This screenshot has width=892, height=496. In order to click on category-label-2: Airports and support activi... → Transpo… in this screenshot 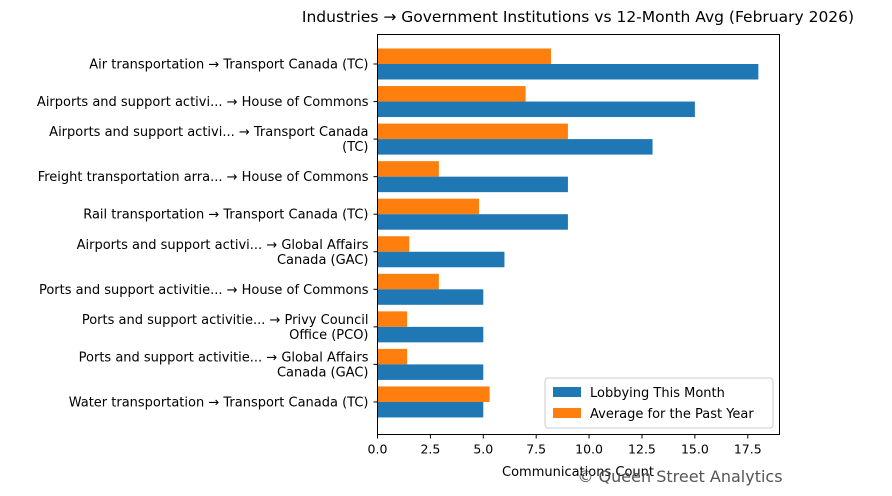, I will do `click(208, 140)`.